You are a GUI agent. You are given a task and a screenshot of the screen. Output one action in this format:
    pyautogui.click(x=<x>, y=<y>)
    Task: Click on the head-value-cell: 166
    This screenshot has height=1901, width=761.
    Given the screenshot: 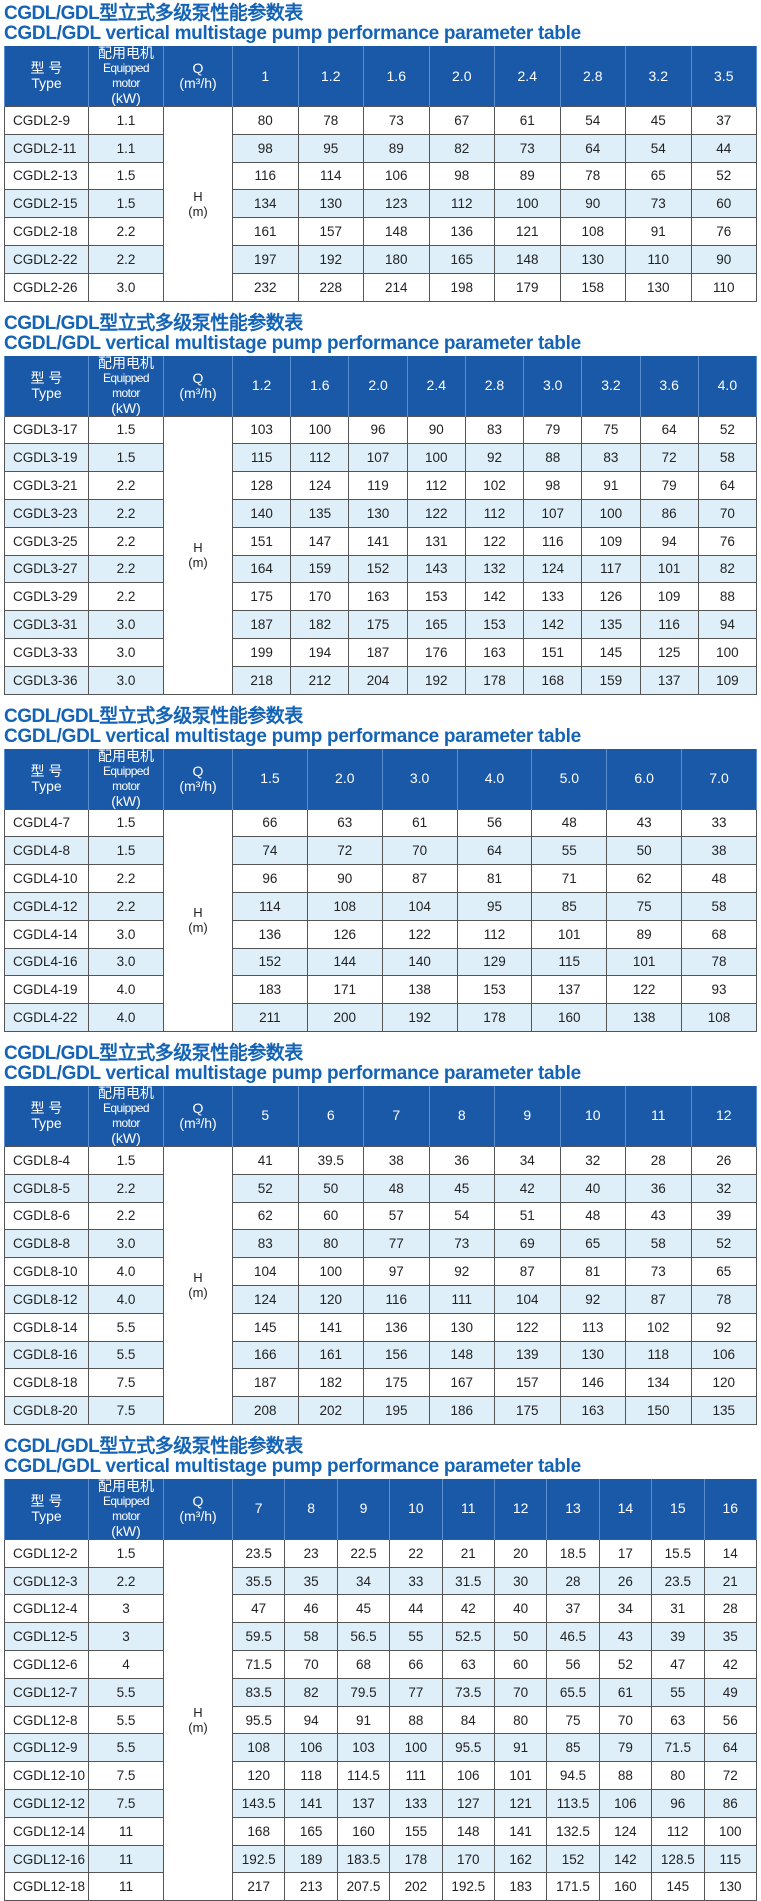 What is the action you would take?
    pyautogui.click(x=265, y=1355)
    